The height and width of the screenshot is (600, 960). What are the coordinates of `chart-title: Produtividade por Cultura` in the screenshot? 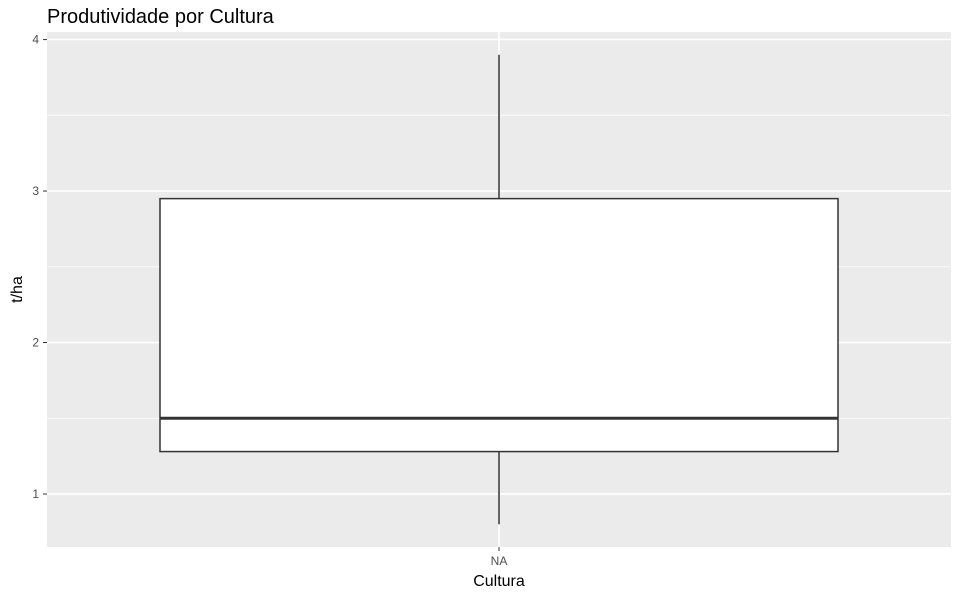 It's located at (160, 17).